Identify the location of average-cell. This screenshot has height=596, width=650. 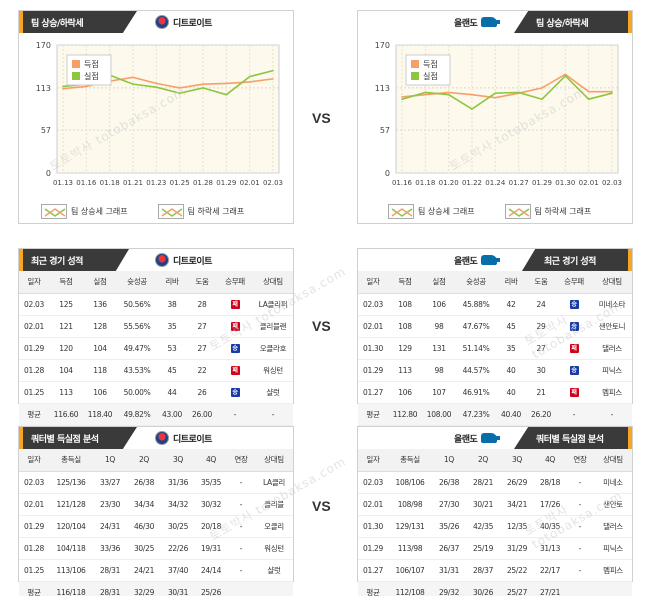
(613, 588).